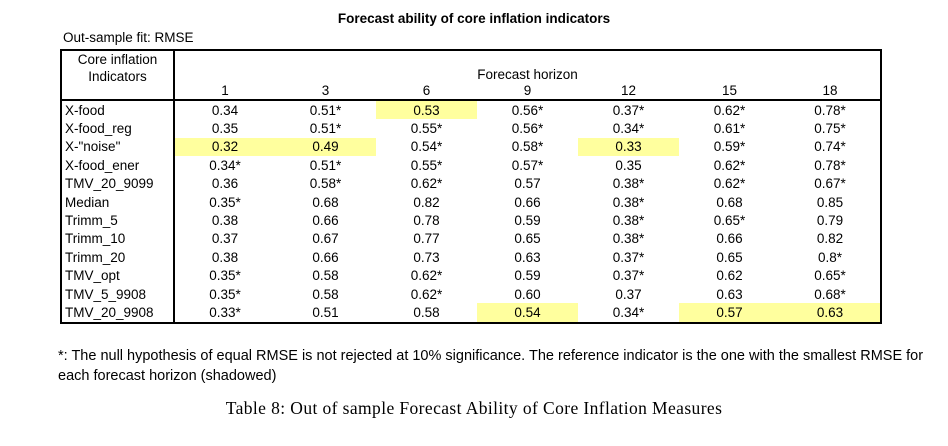  What do you see at coordinates (118, 183) in the screenshot?
I see `row-label: TMV_20_9099` at bounding box center [118, 183].